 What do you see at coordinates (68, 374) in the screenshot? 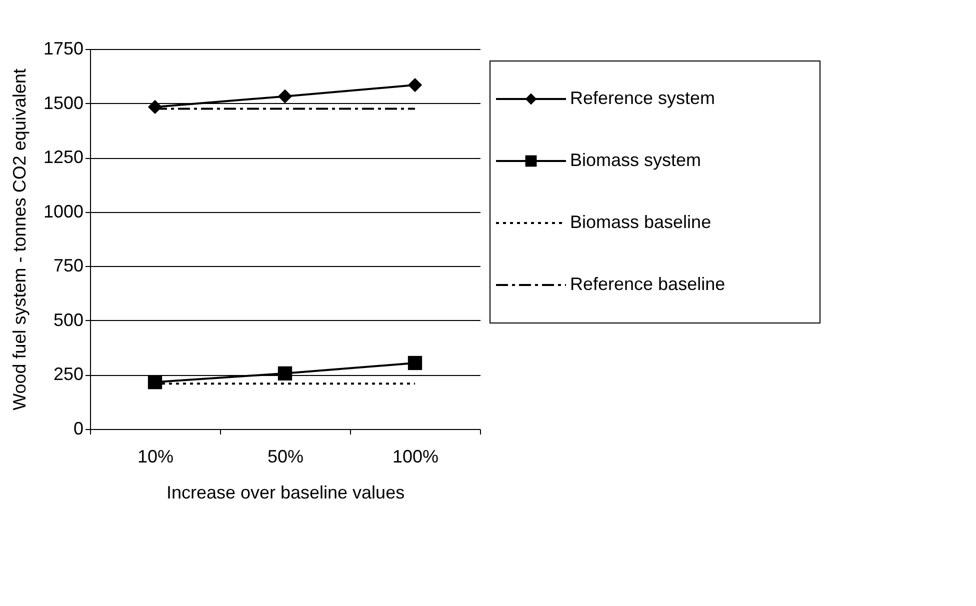
I see `y-tick-label: 250` at bounding box center [68, 374].